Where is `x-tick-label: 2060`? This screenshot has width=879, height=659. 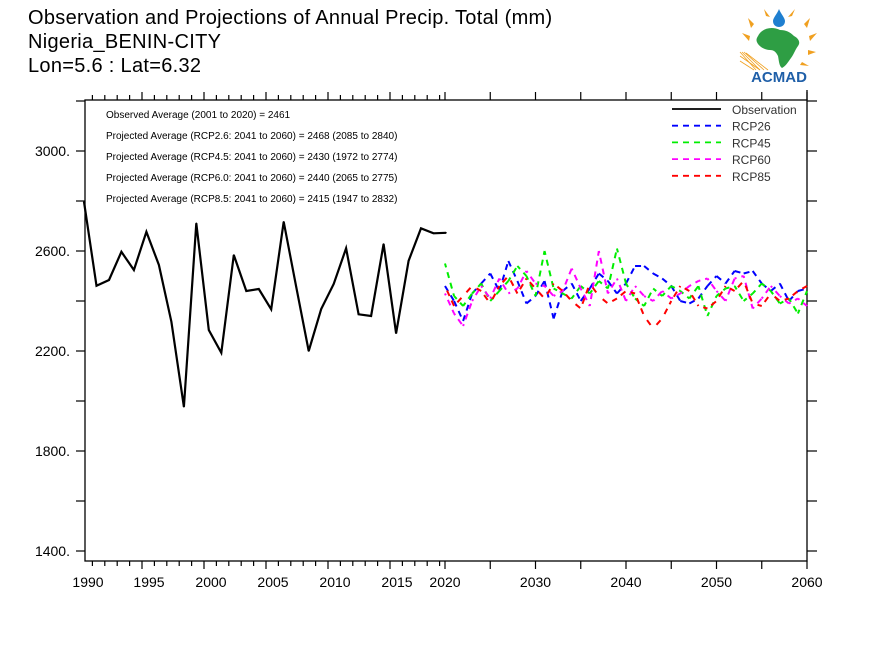 x-tick-label: 2060 is located at coordinates (806, 582).